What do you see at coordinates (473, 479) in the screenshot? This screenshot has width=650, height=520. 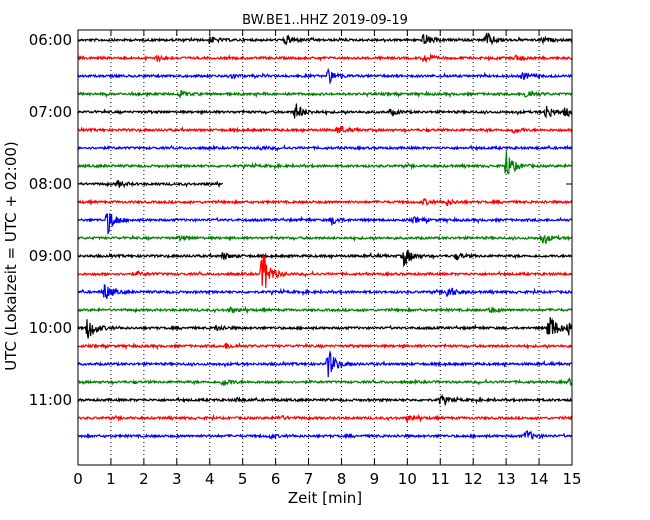 I see `x-tick-label: 12` at bounding box center [473, 479].